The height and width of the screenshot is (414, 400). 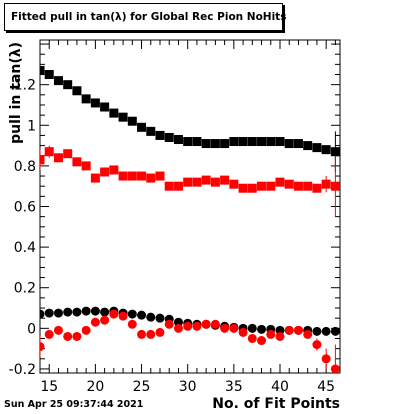 I want to click on x-tick-label: 40, so click(x=280, y=387).